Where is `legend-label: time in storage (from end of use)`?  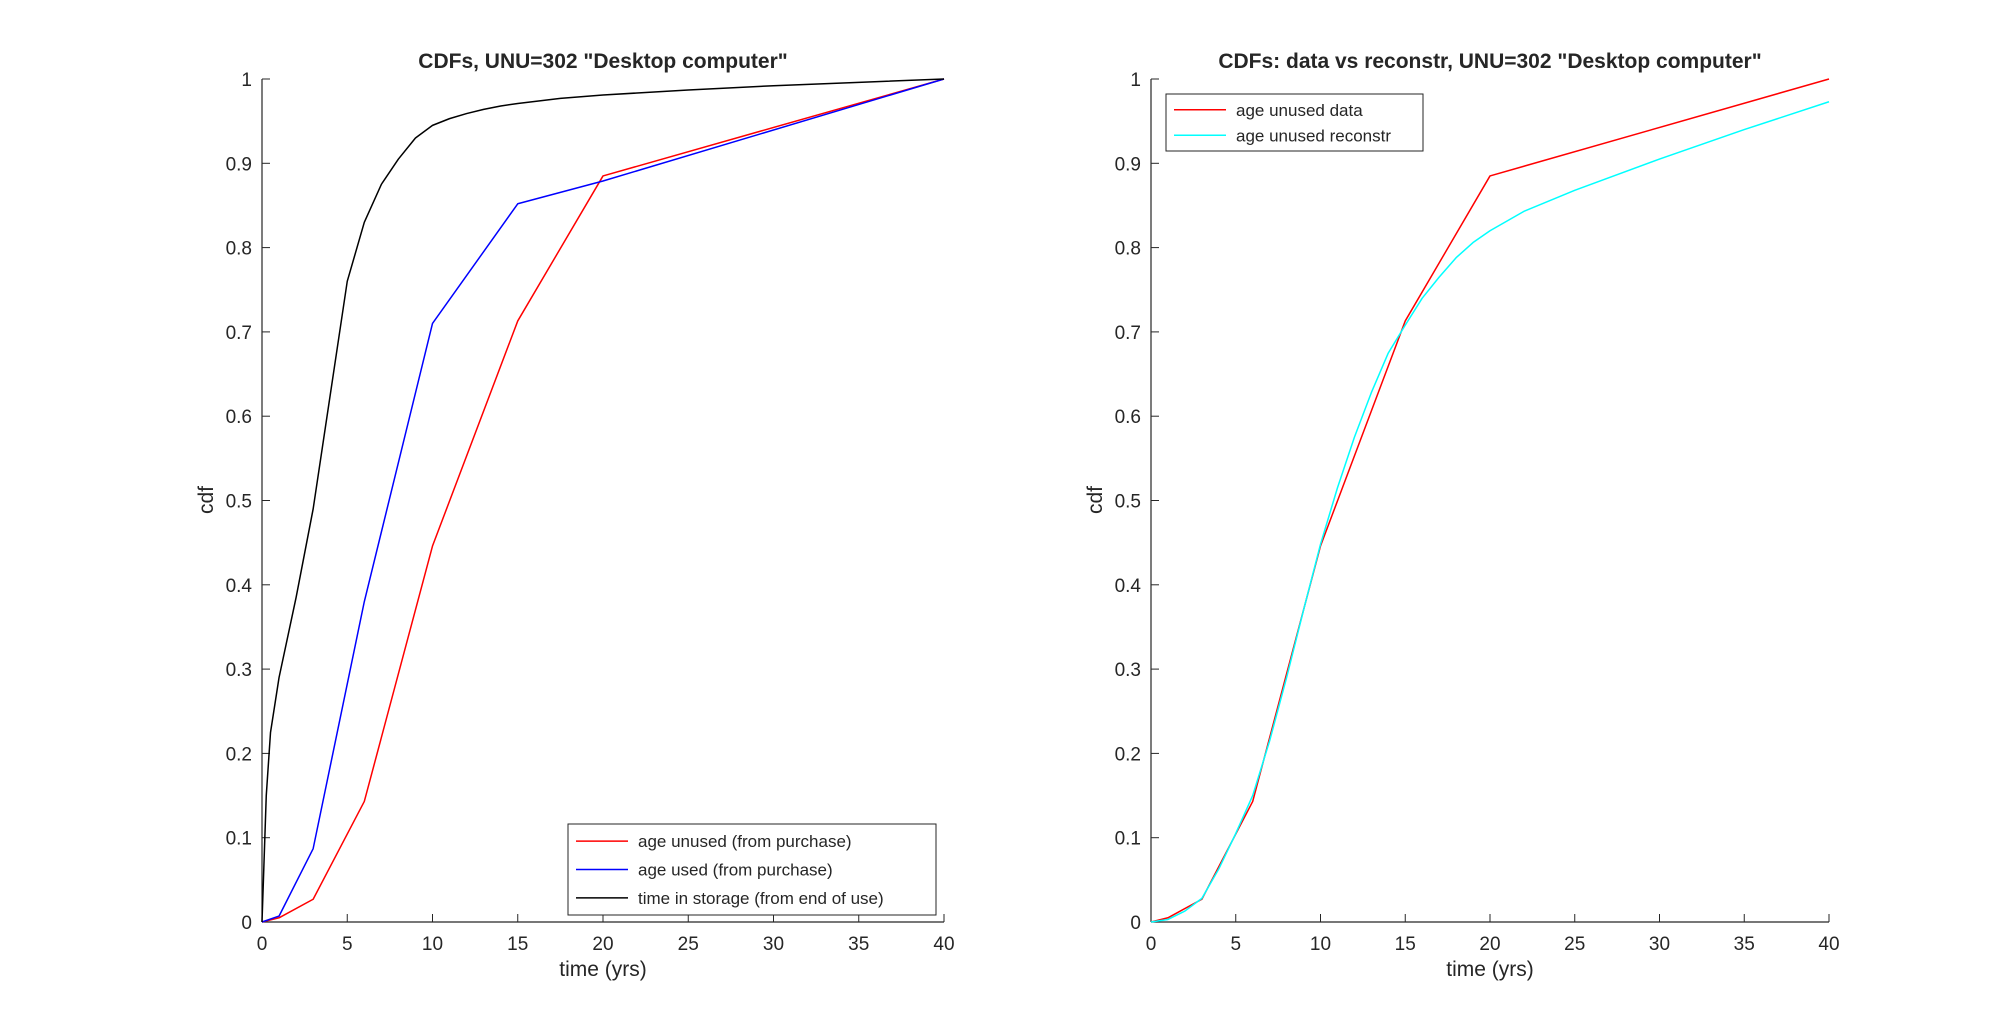
legend-label: time in storage (from end of use) is located at coordinates (761, 898).